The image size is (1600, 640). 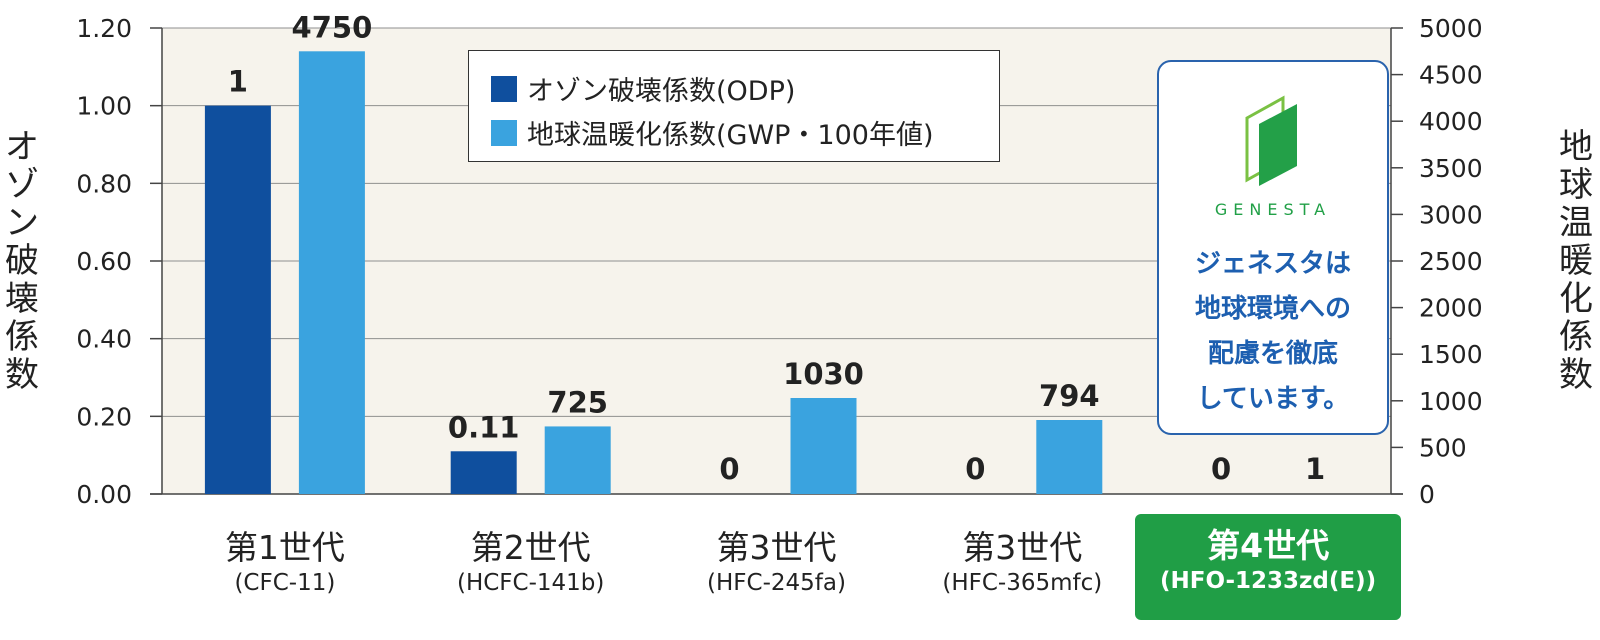 I want to click on data-label: 725, so click(x=577, y=402).